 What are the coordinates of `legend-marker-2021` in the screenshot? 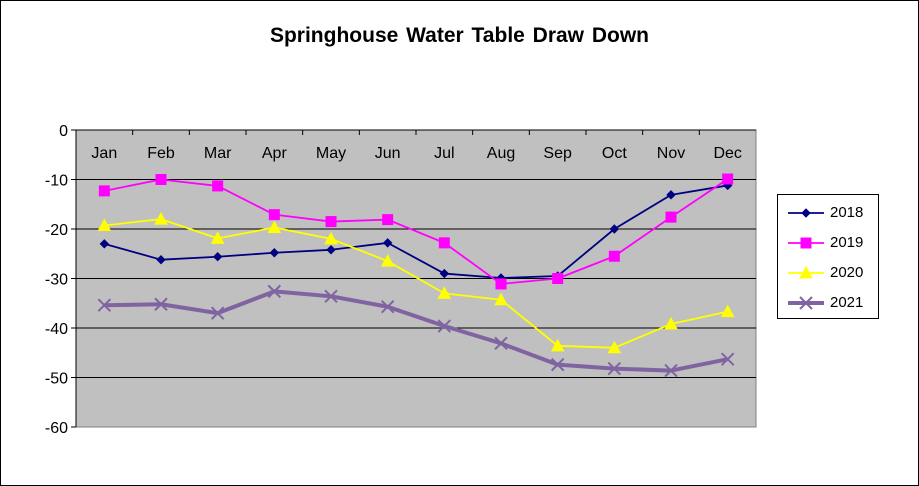 It's located at (806, 303).